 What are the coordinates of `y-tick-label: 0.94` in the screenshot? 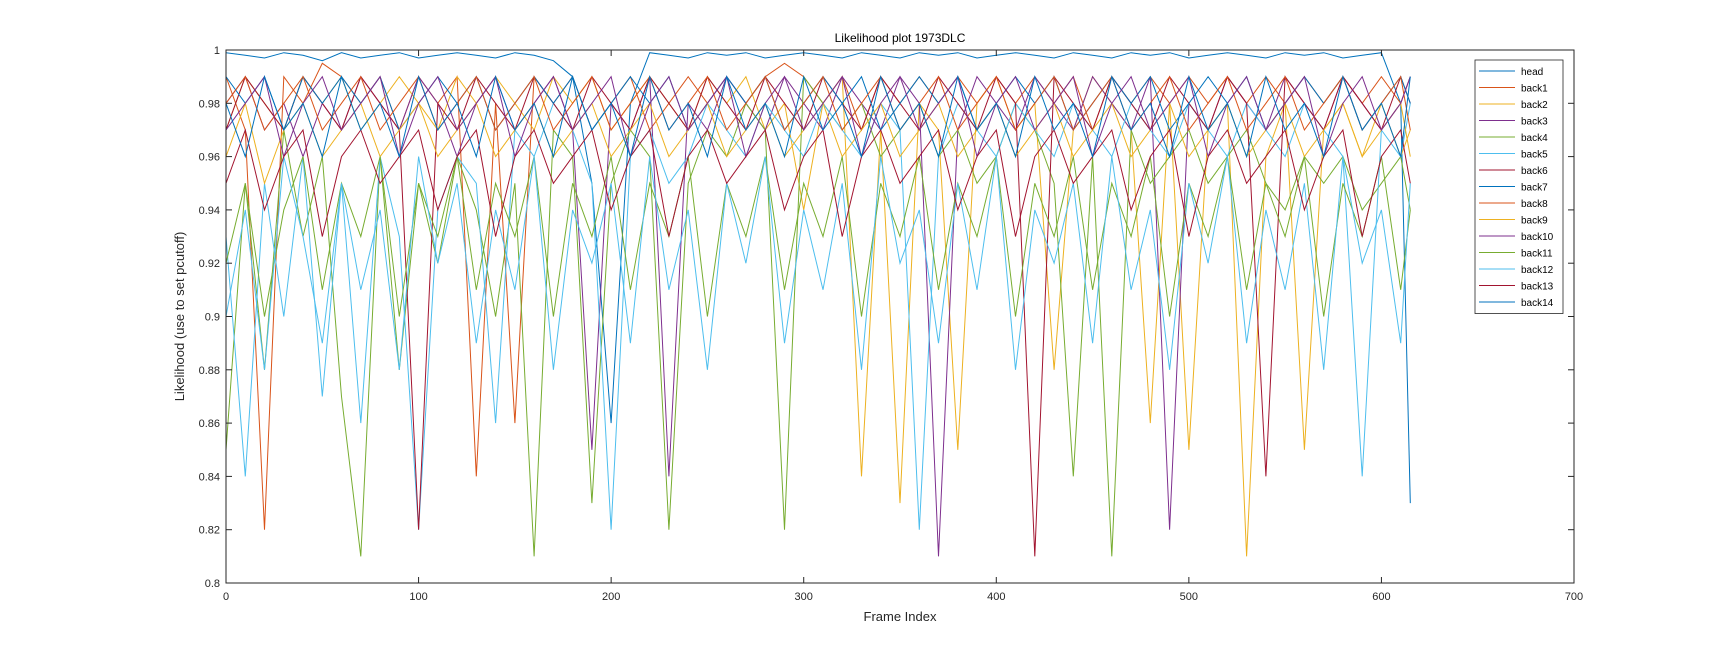 It's located at (209, 211).